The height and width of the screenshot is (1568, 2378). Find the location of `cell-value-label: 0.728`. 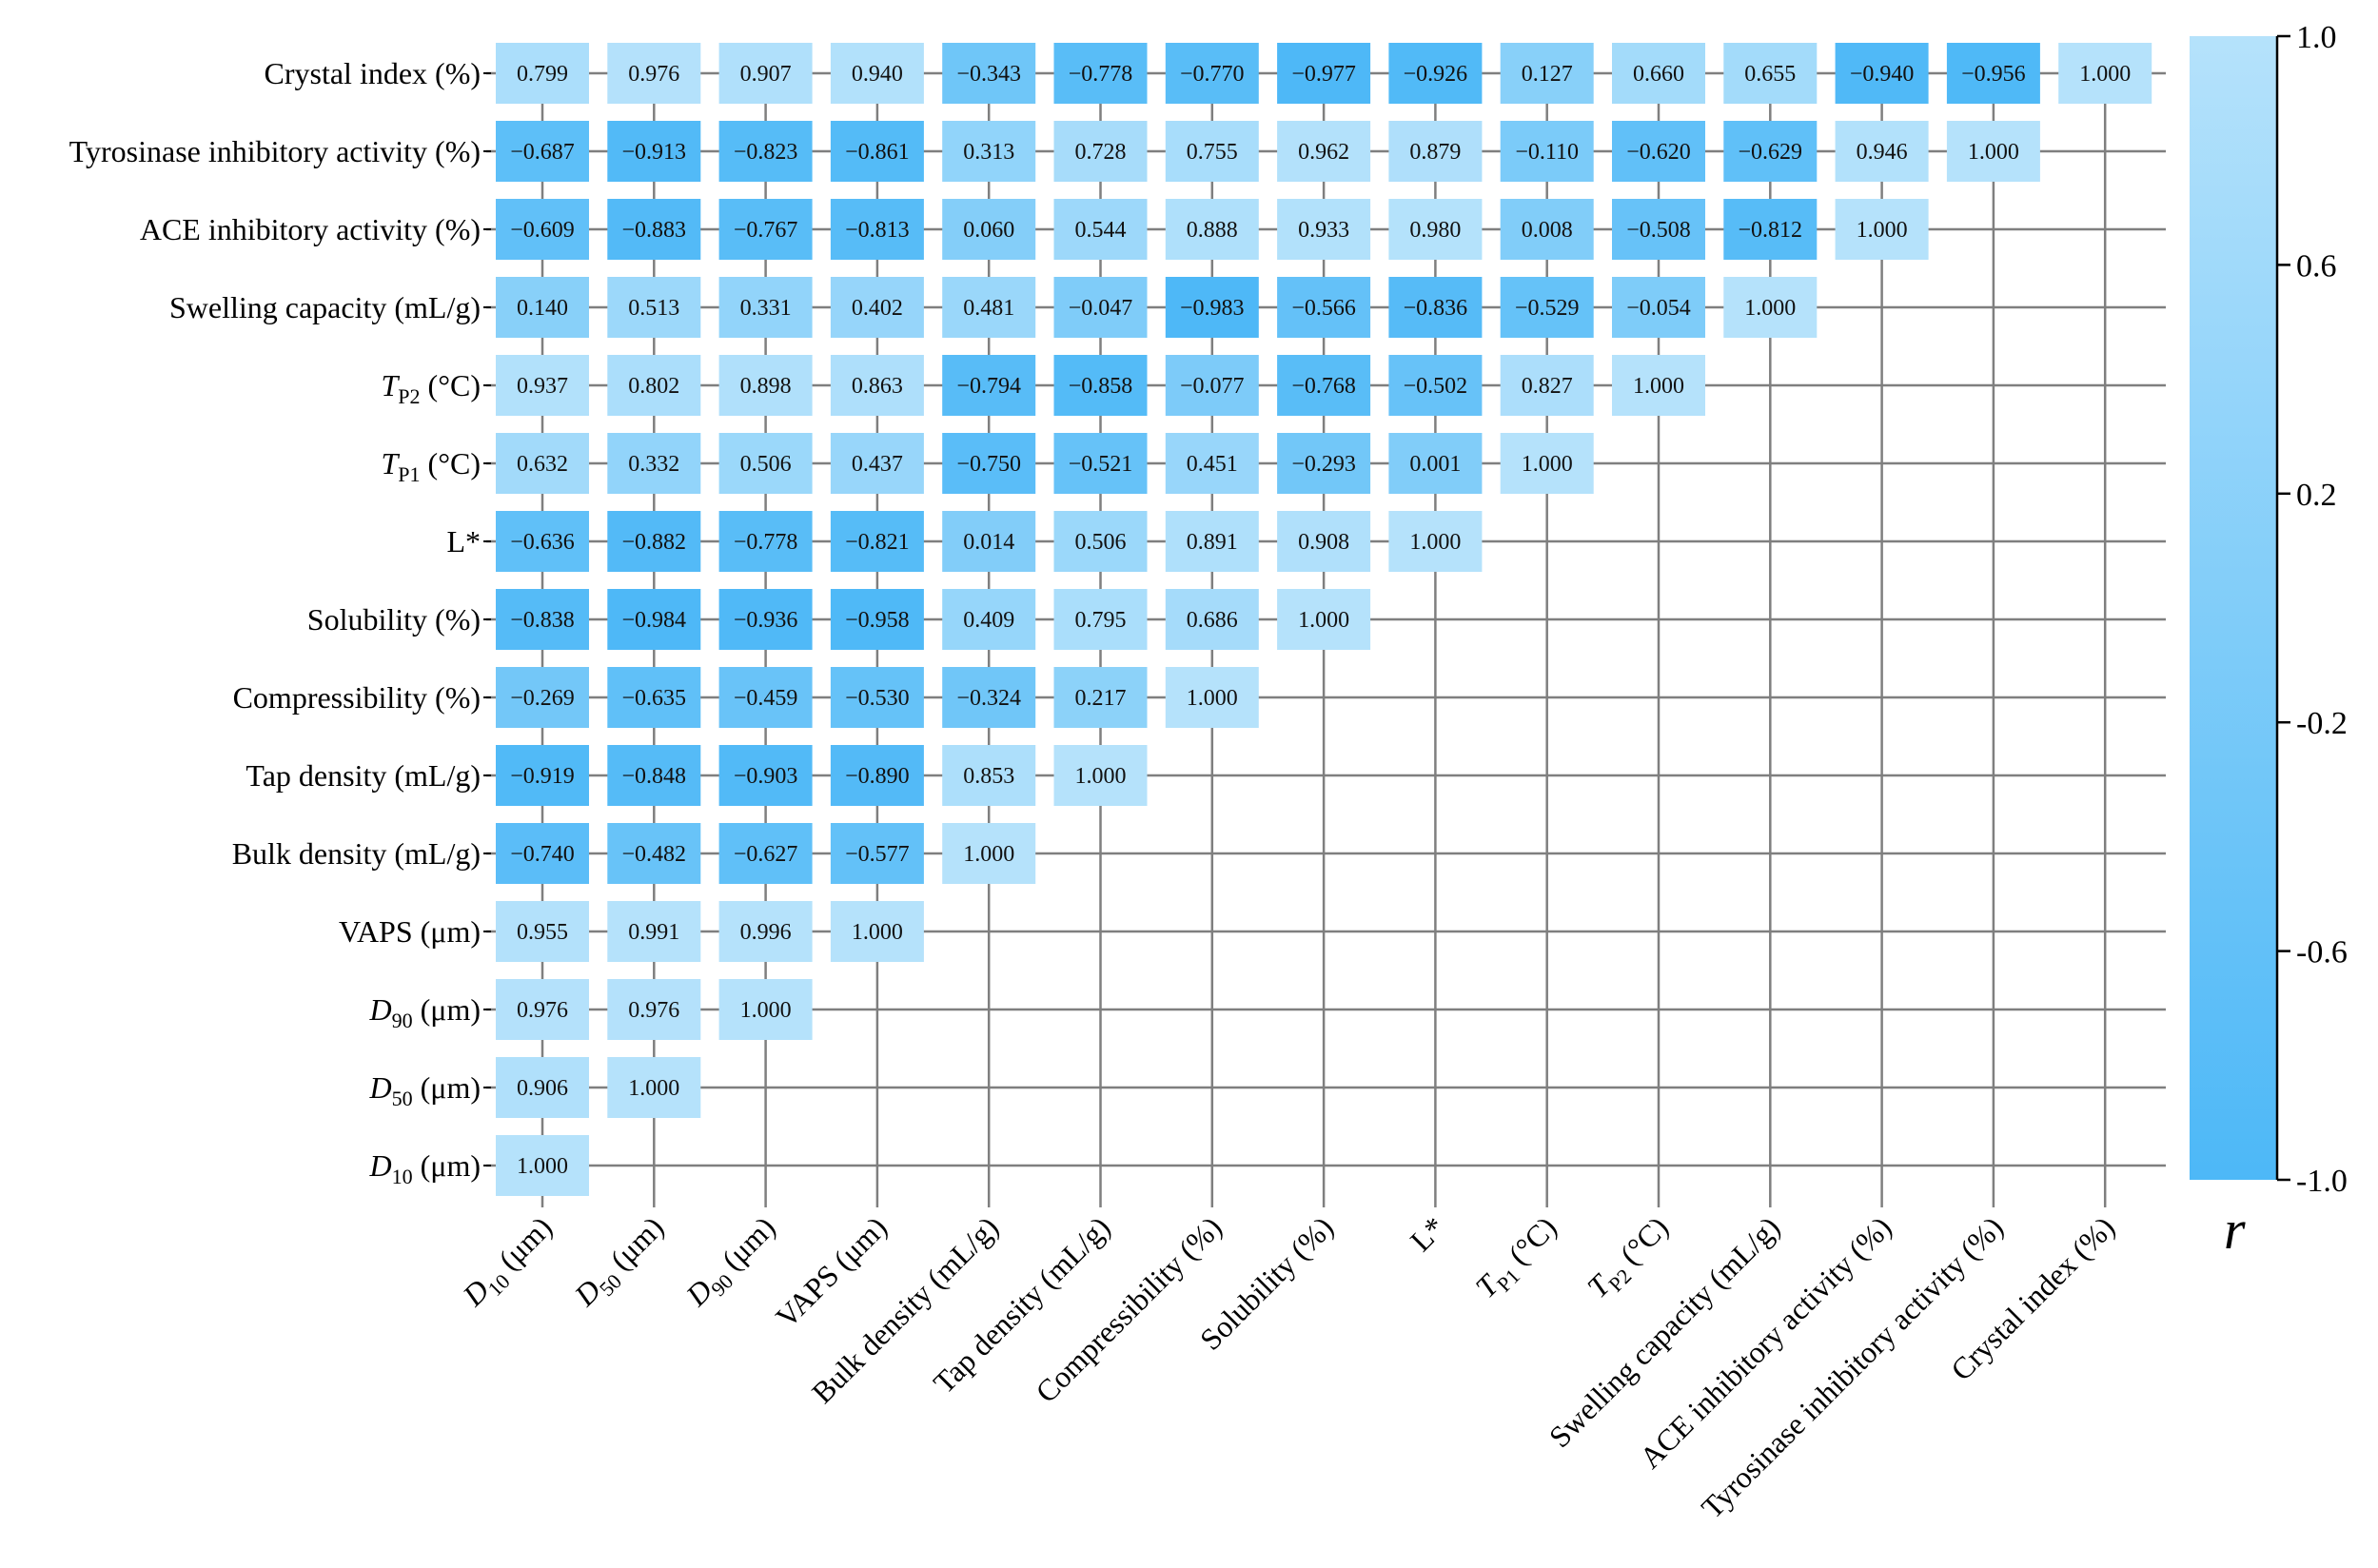

cell-value-label: 0.728 is located at coordinates (1101, 152).